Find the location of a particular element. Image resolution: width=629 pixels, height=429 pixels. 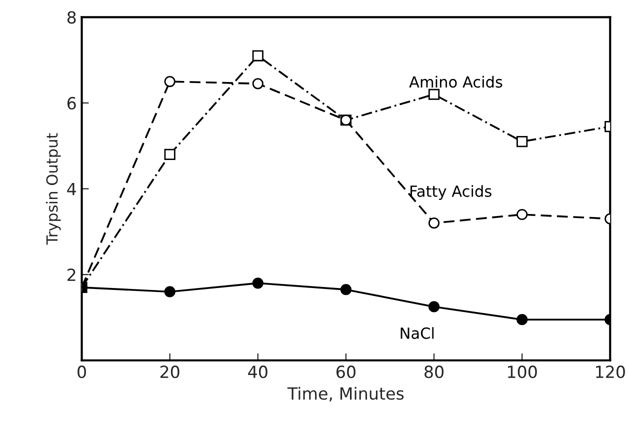

x-axis-title: Time, Minutes is located at coordinates (345, 394).